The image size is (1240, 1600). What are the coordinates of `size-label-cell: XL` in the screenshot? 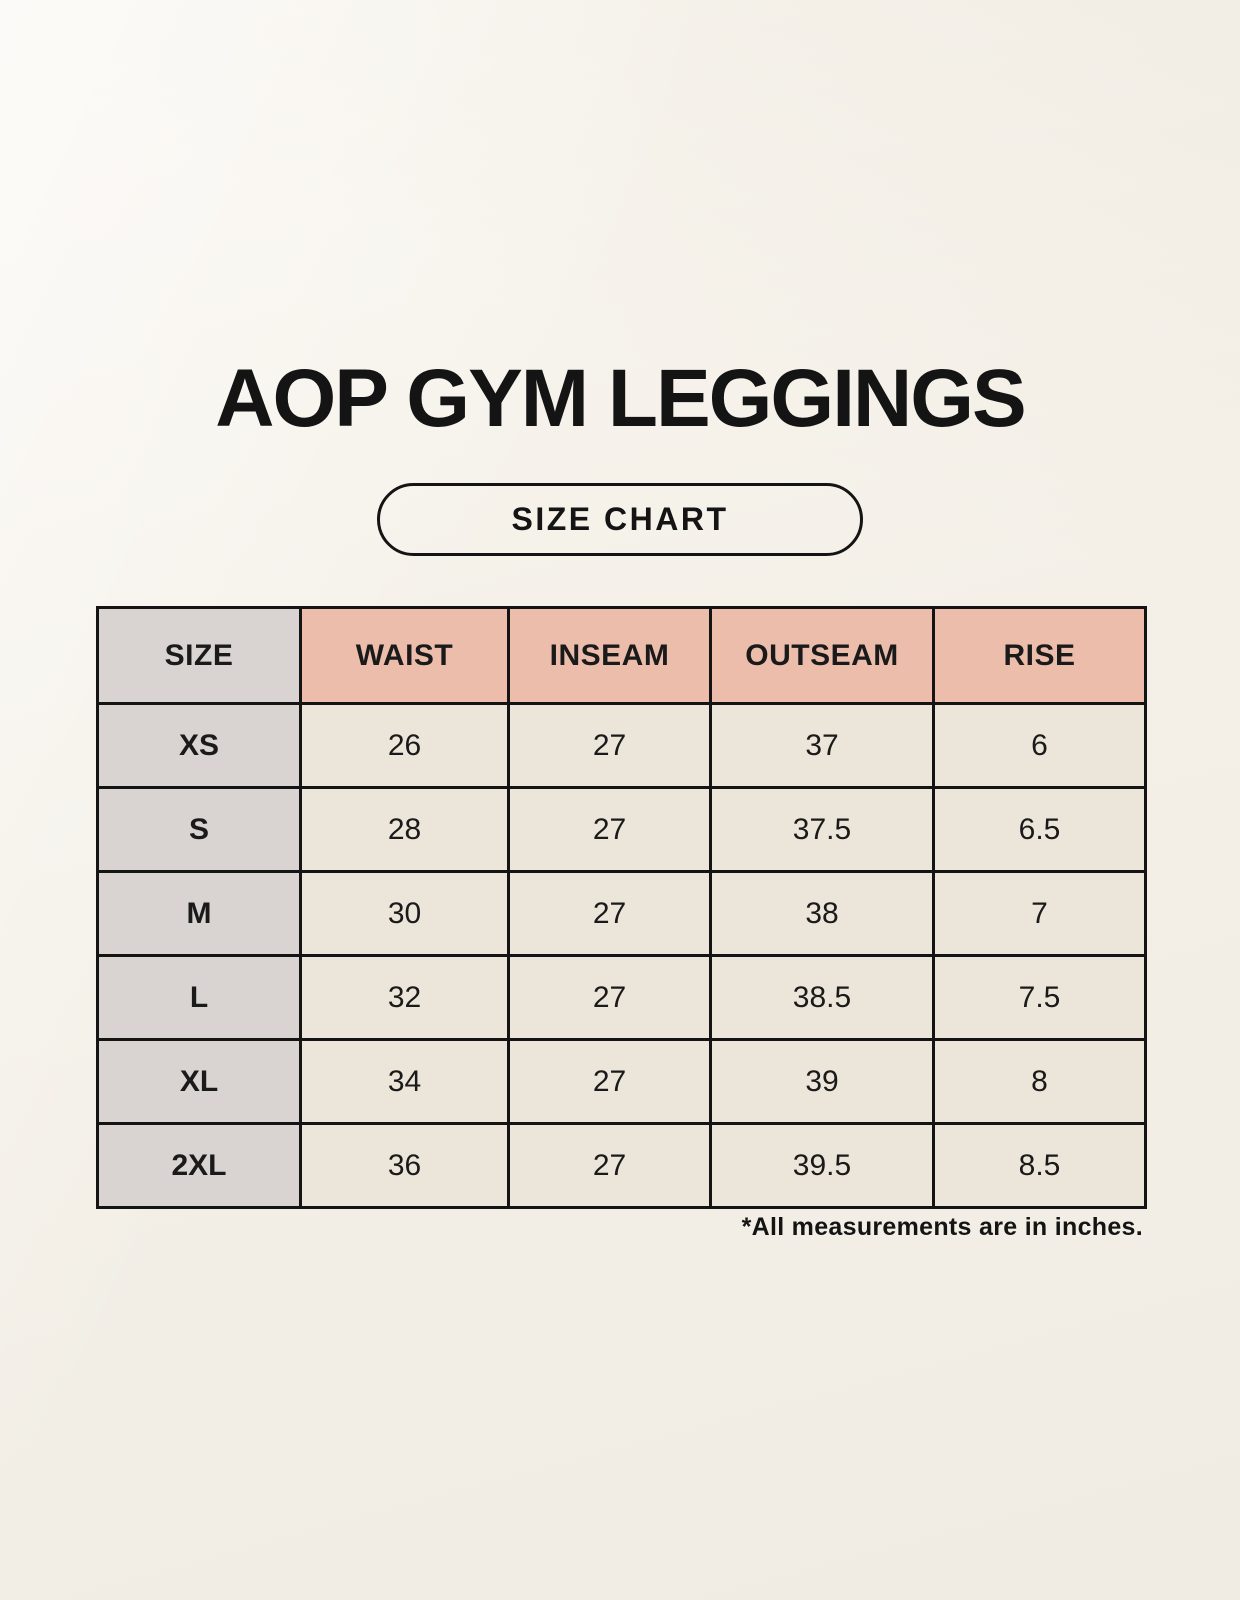 It's located at (199, 1081).